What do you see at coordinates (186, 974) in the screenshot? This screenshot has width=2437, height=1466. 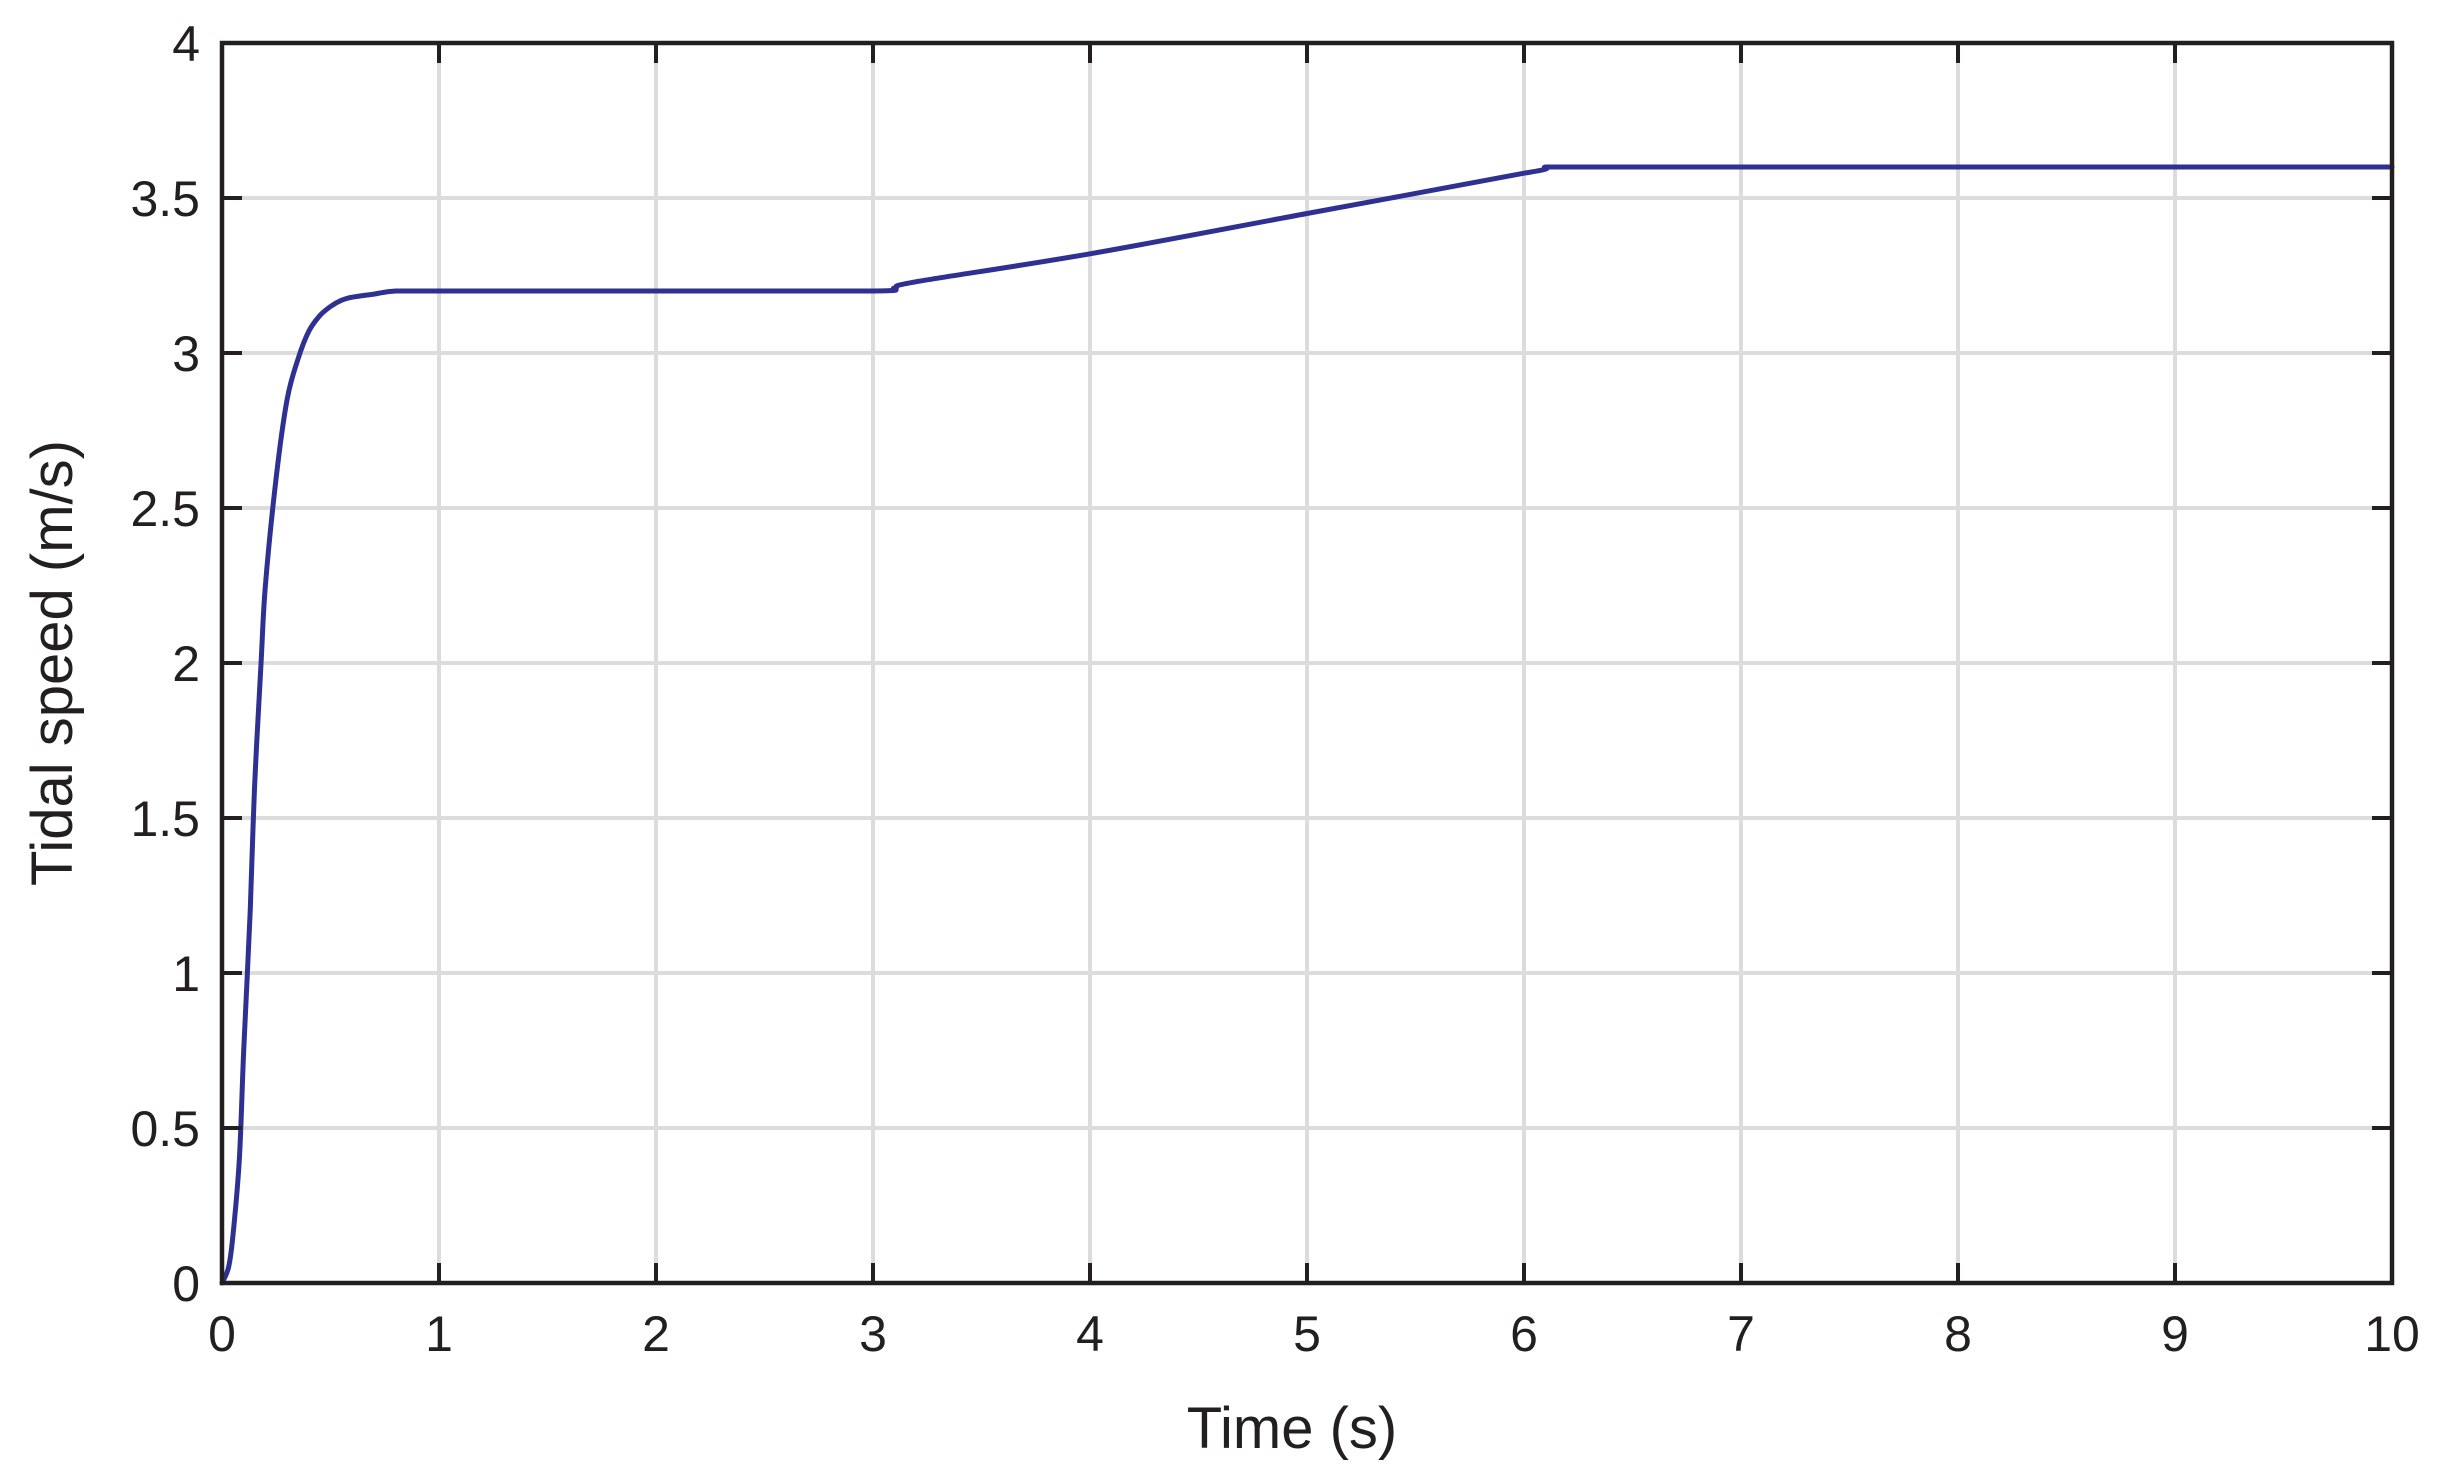 I see `y-tick-label: 1` at bounding box center [186, 974].